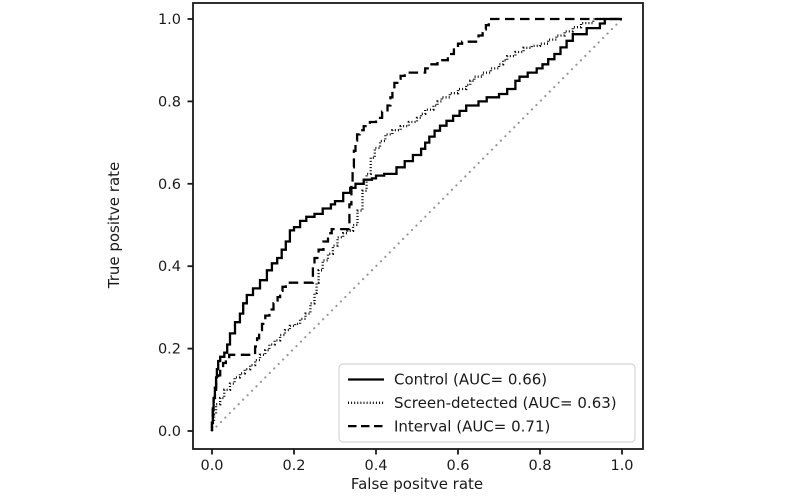  I want to click on legend-label-control: Control (AUC= 0.66), so click(470, 380).